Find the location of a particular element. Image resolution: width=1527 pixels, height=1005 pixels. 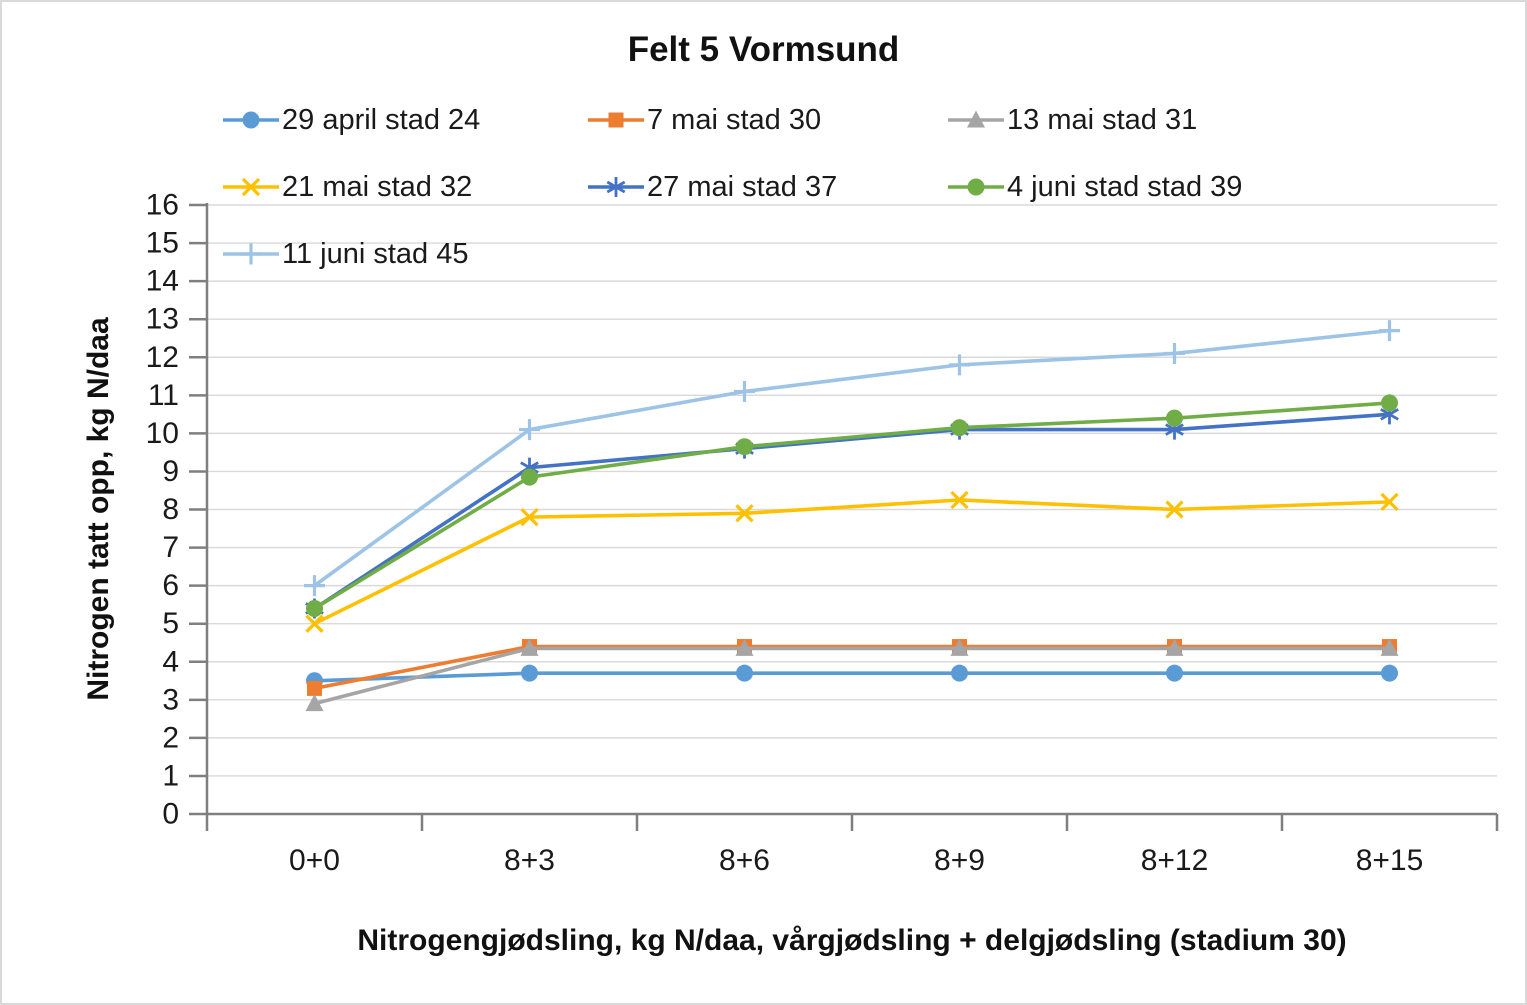

legend-label: 11 juni stad 45 is located at coordinates (375, 253).